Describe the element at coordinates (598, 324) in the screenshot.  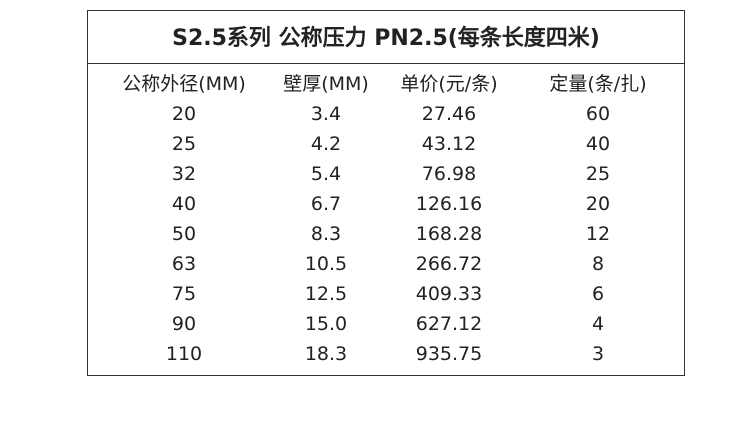
I see `table-cell: 4` at that location.